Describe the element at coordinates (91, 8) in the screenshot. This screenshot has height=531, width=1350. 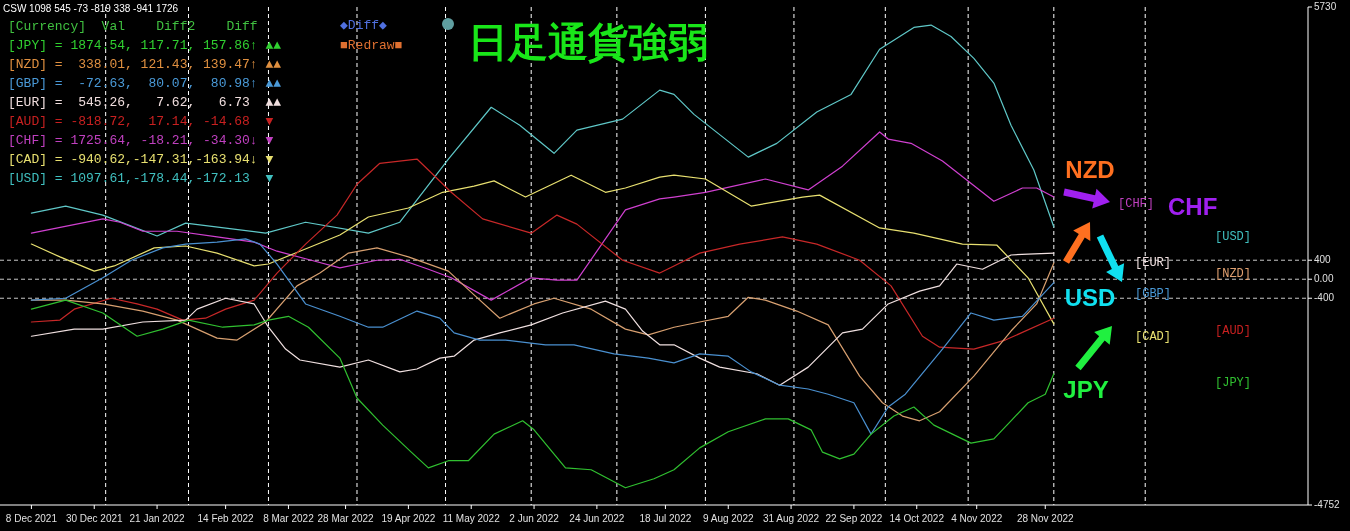
I see `annotation: CSW 1098 545 -73 -819 338 -941 1726` at that location.